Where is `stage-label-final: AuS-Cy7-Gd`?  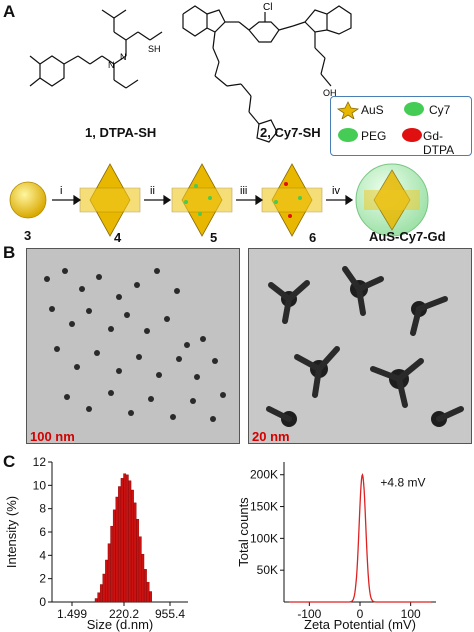
stage-label-final: AuS-Cy7-Gd is located at coordinates (407, 236).